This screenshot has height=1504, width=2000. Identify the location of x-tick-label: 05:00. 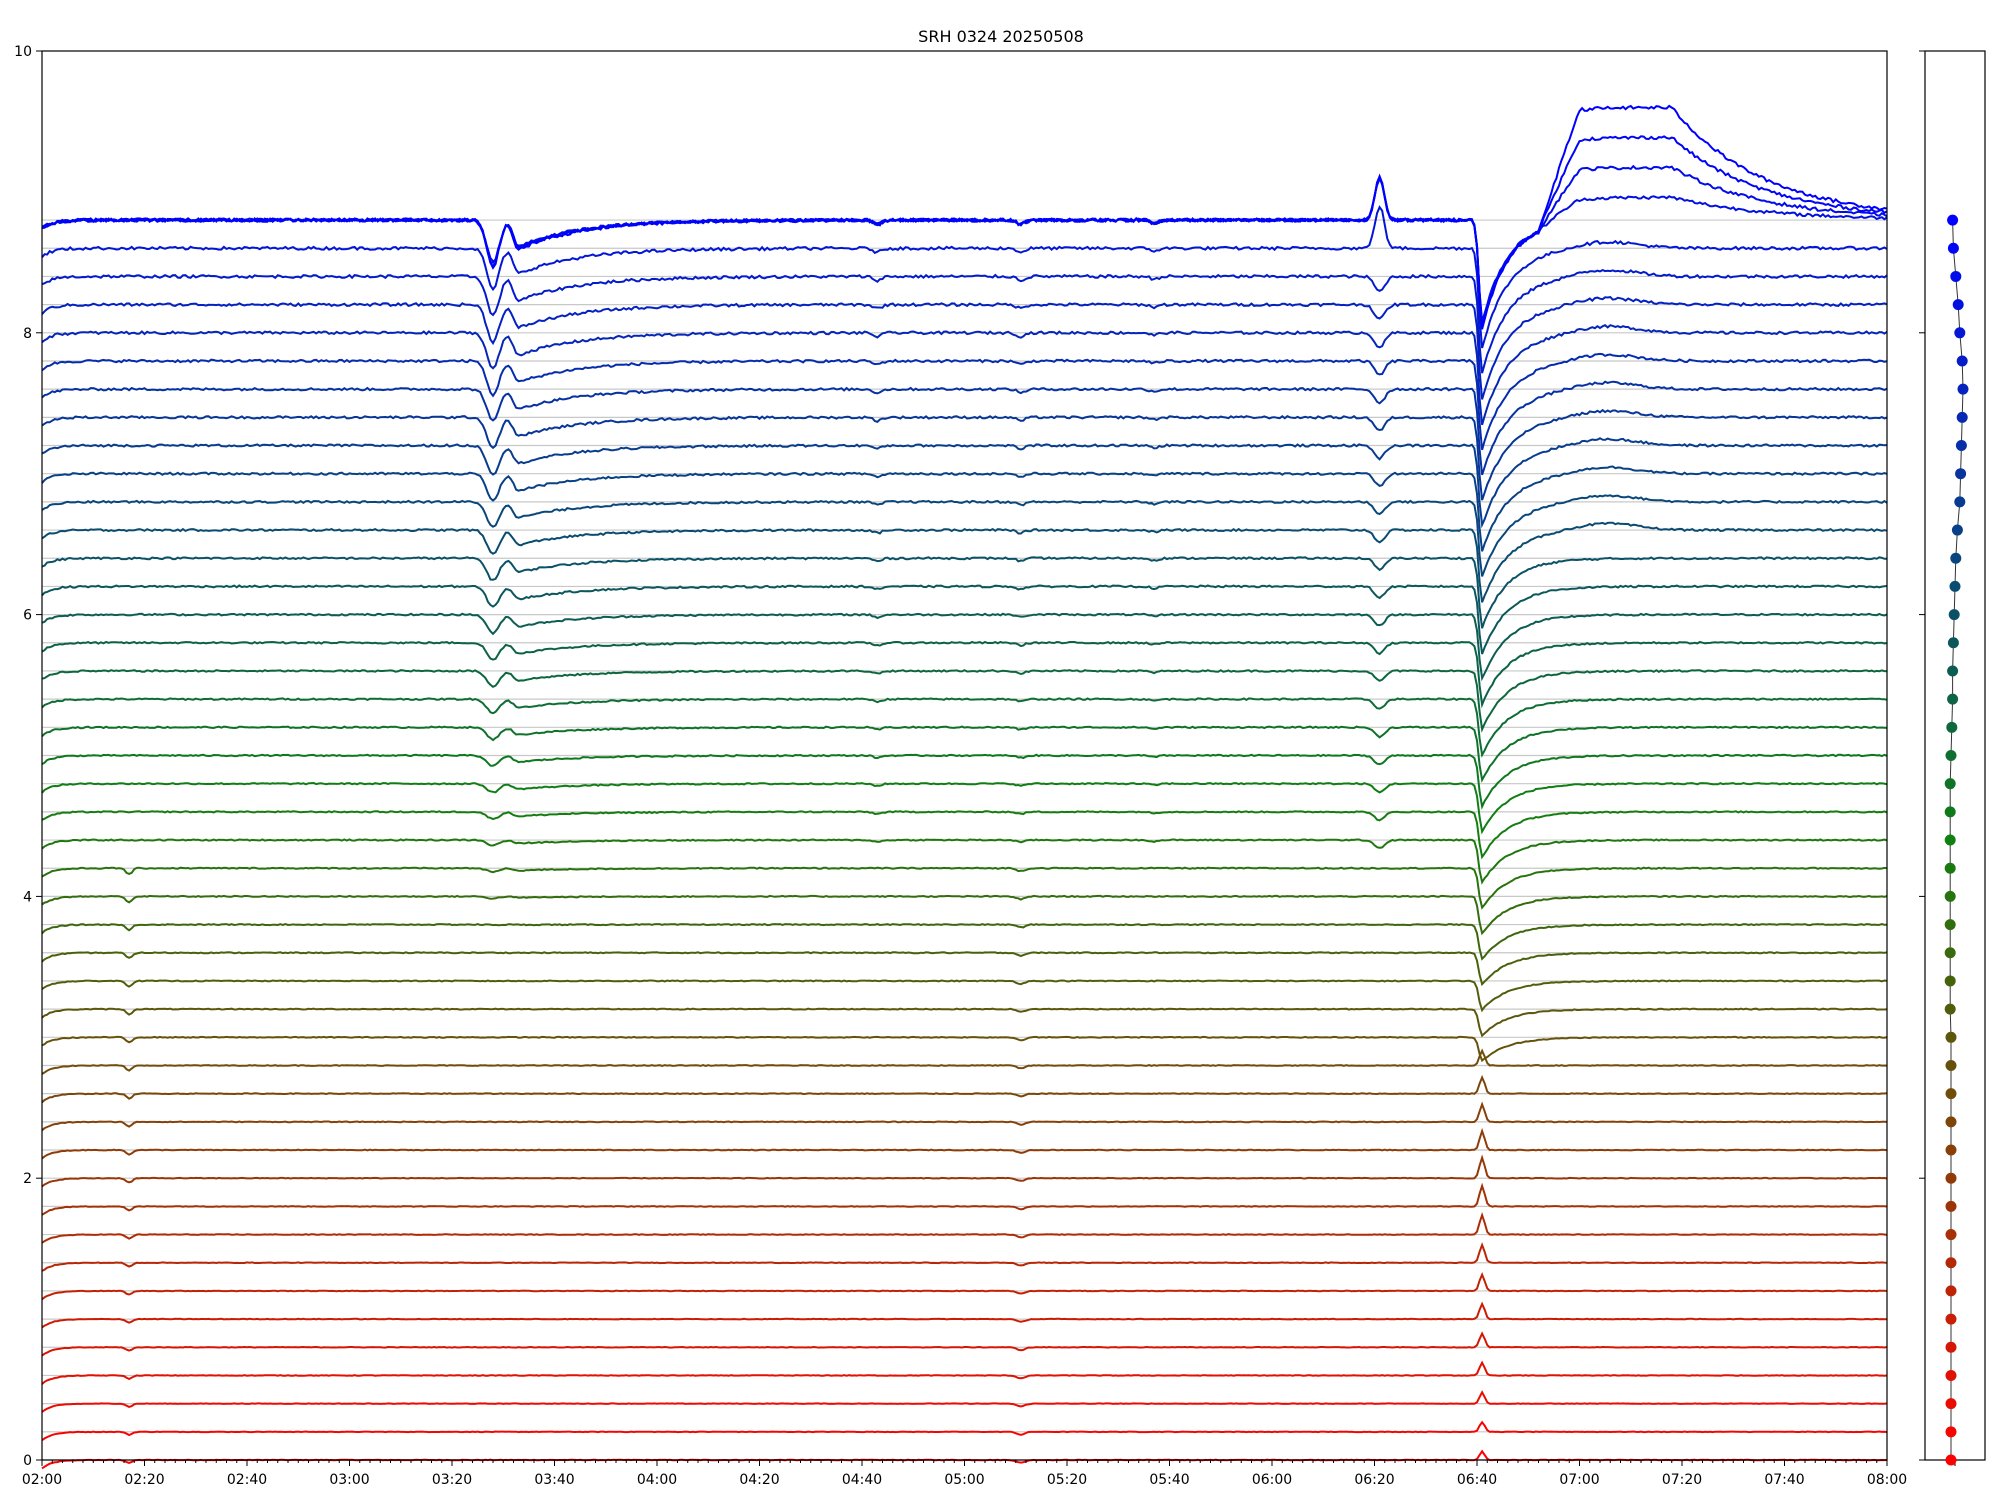
(964, 1480).